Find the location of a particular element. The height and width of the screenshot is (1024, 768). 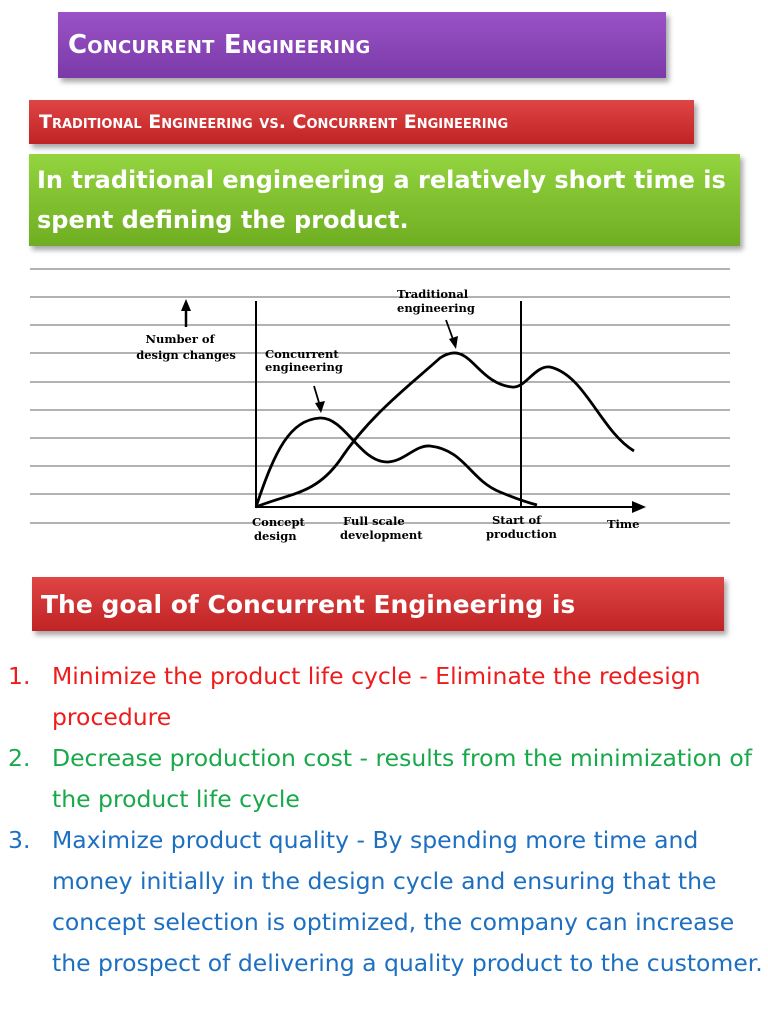

x-label-concept-line1: Concept is located at coordinates (279, 522).